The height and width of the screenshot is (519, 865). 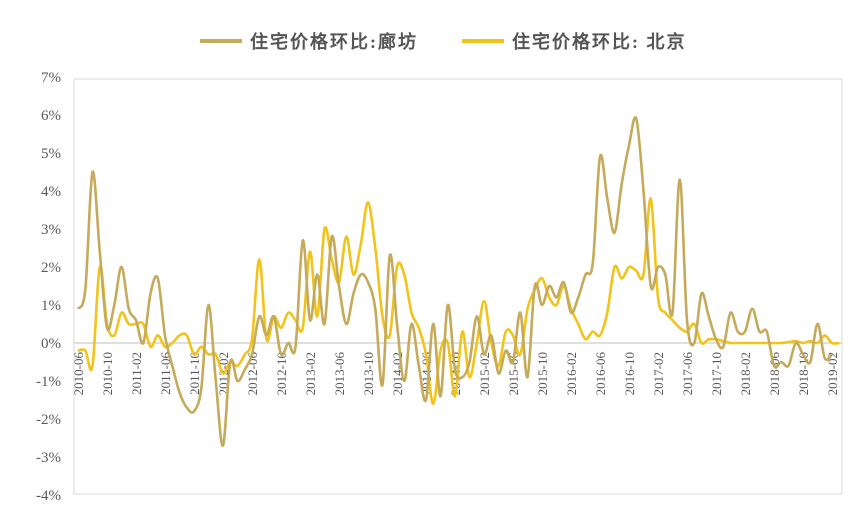 I want to click on x-tick-label: 2018-10, so click(x=803, y=373).